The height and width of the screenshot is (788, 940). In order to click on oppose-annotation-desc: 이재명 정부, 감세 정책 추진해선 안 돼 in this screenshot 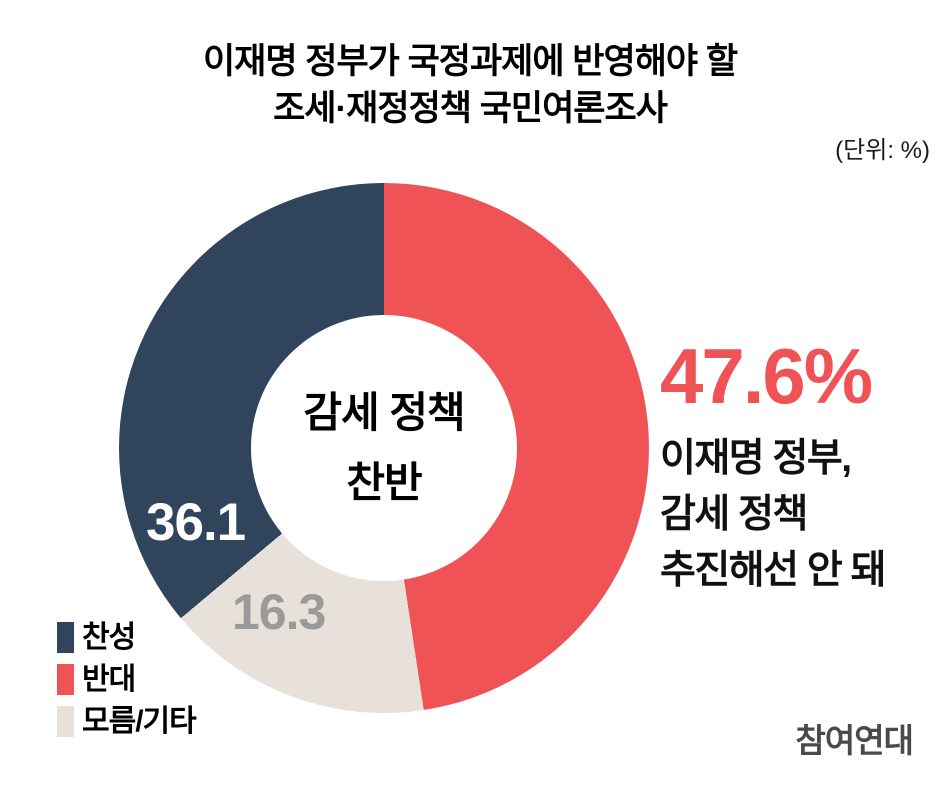, I will do `click(800, 515)`.